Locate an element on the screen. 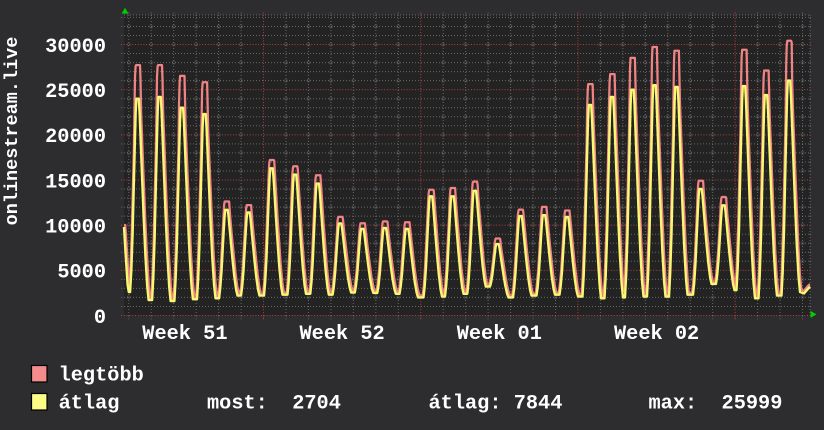  svg-text: Week 52 is located at coordinates (341, 334).